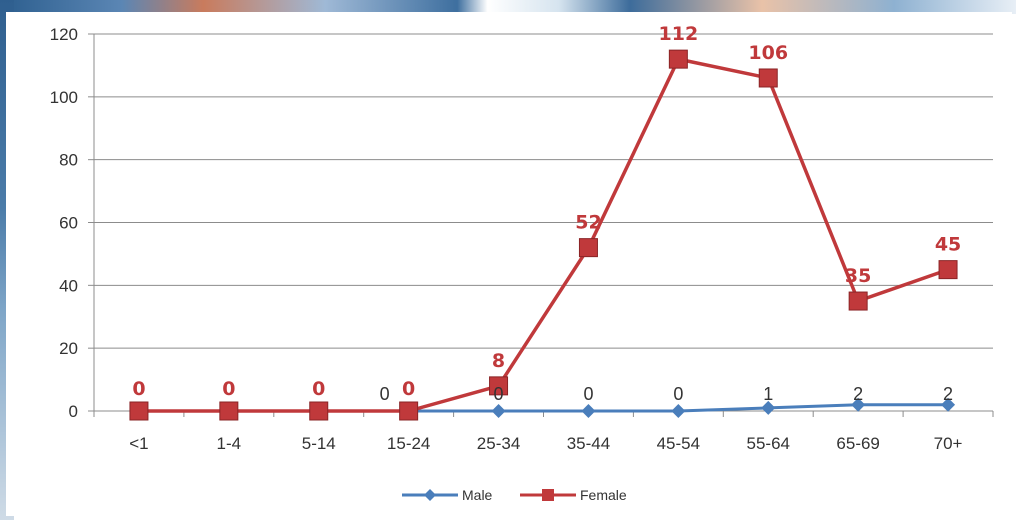 This screenshot has width=1016, height=520. Describe the element at coordinates (68, 223) in the screenshot. I see `y-tick-label: 60` at that location.